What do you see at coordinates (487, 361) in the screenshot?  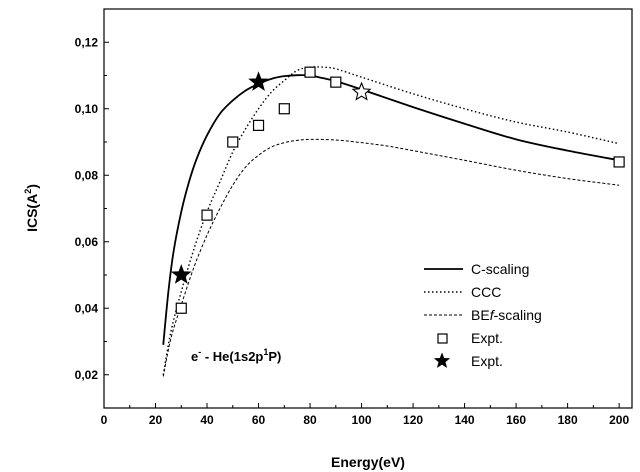 I see `legend-label-expt-star: Expt.` at bounding box center [487, 361].